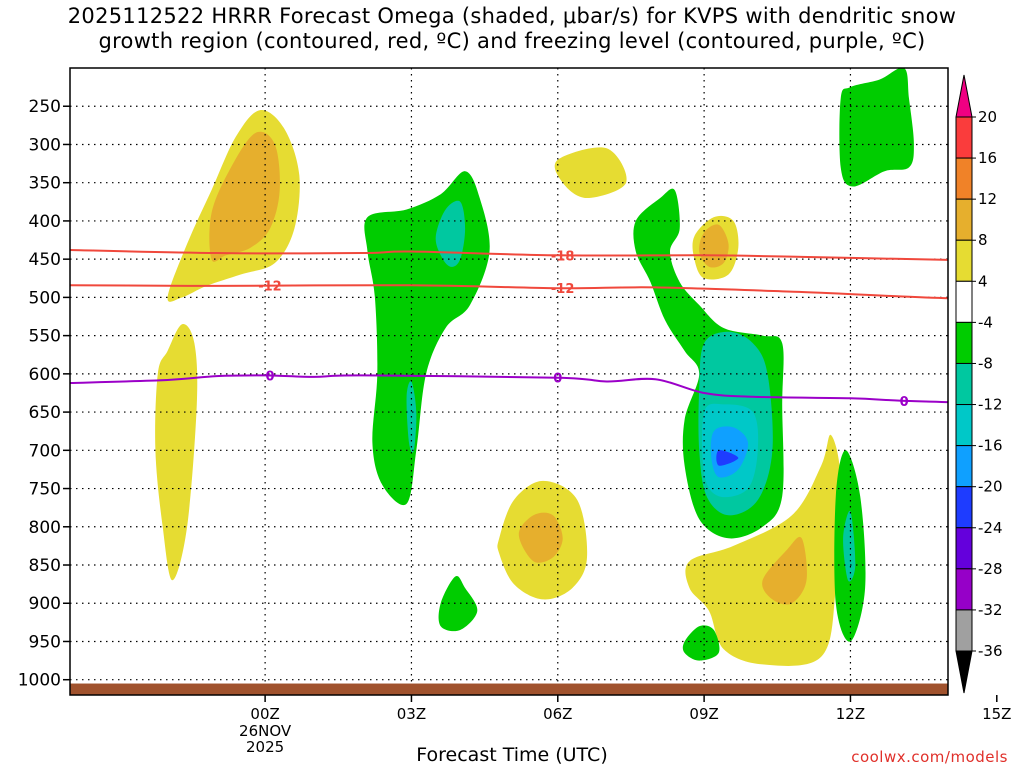 The width and height of the screenshot is (1024, 768). Describe the element at coordinates (509, 292) in the screenshot. I see `isotherm-line--12` at that location.